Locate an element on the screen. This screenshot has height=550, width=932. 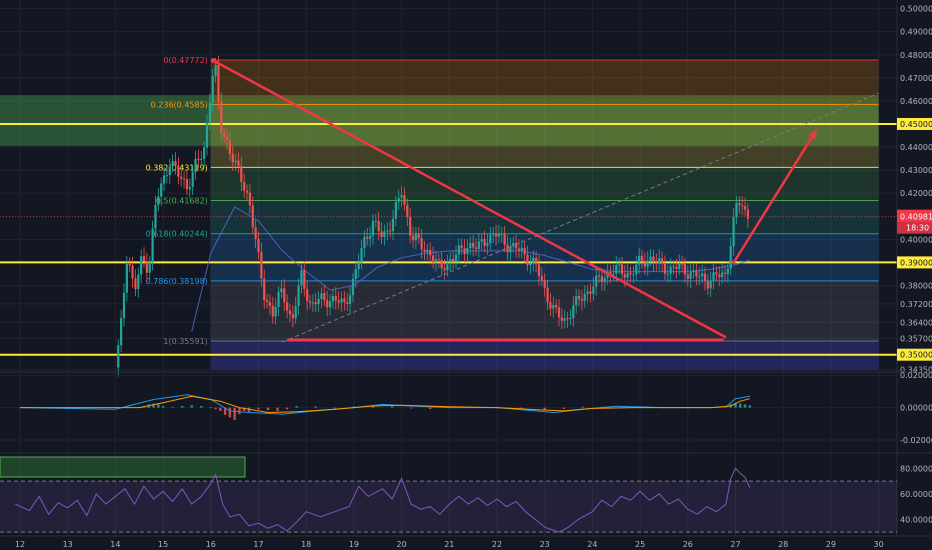
time-axis-tick-label: 24 is located at coordinates (592, 544).